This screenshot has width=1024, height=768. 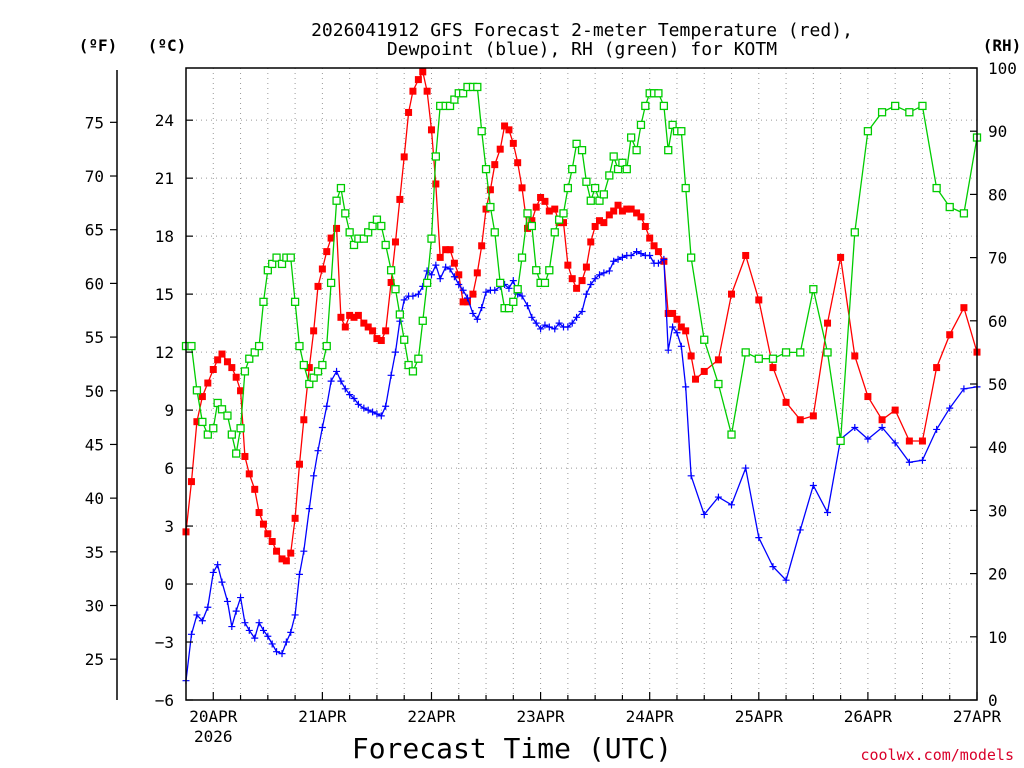 What do you see at coordinates (94, 176) in the screenshot?
I see `fahrenheit-tick-label: 70` at bounding box center [94, 176].